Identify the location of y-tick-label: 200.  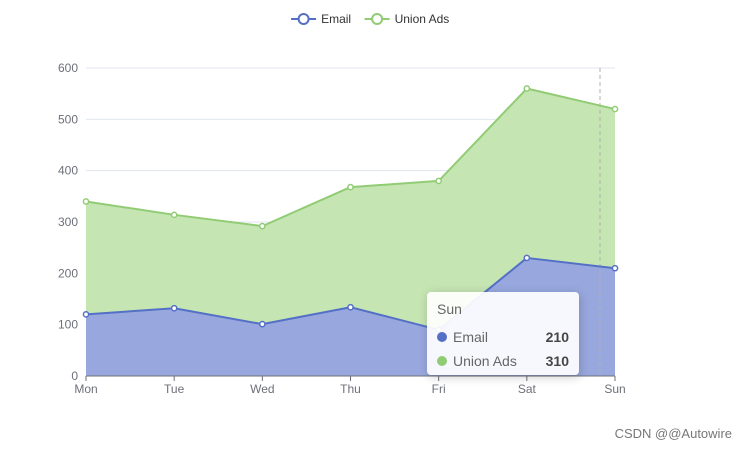
(68, 273).